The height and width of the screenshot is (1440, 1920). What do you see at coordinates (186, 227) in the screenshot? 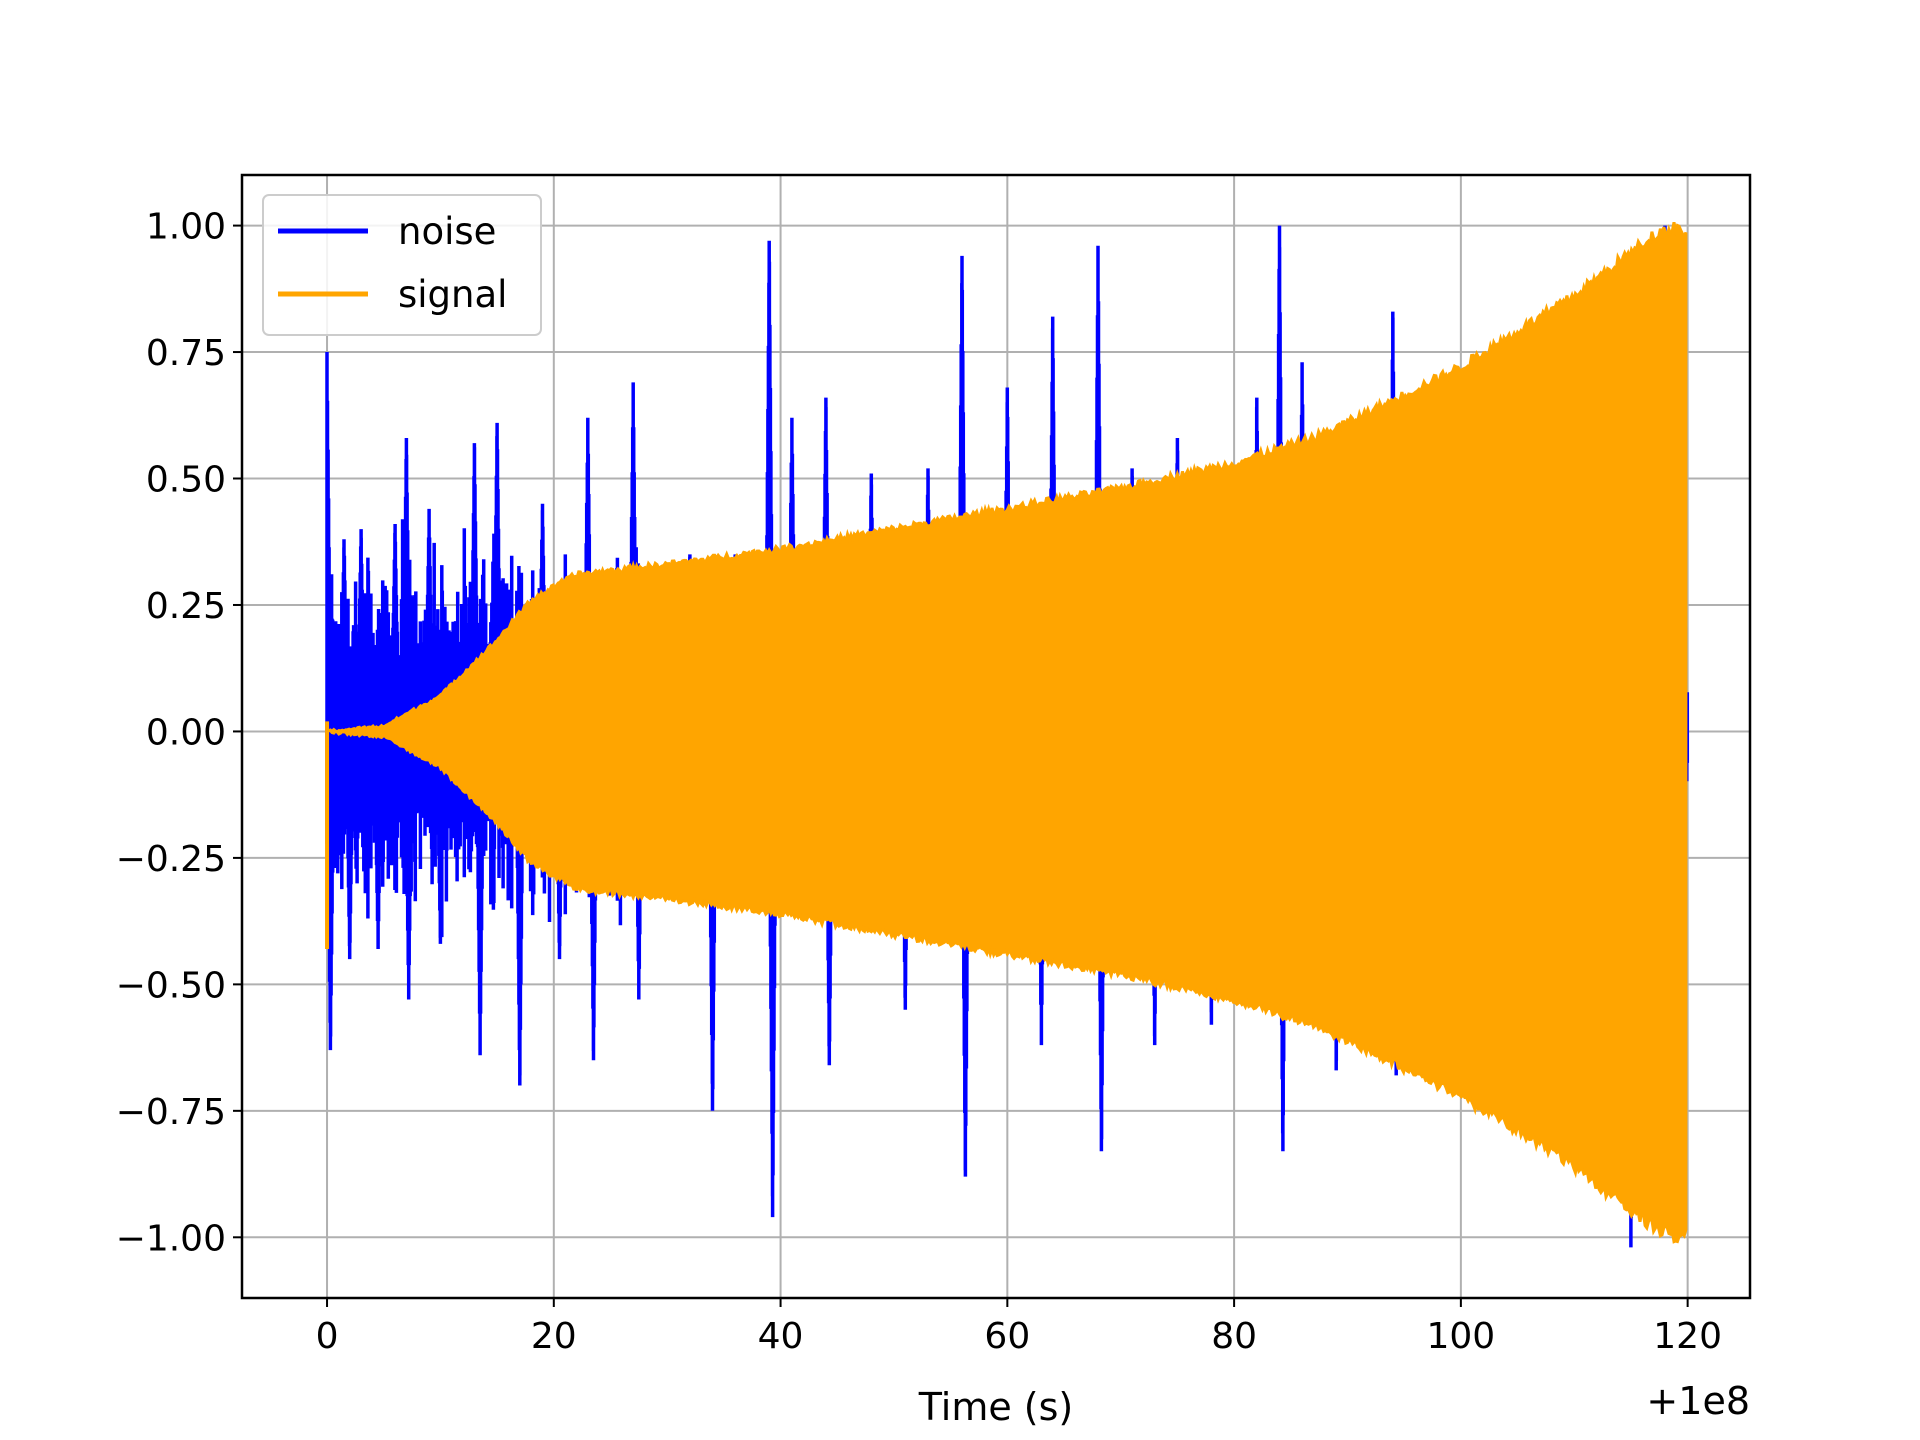
I see `y-tick-label: 1.00` at bounding box center [186, 227].